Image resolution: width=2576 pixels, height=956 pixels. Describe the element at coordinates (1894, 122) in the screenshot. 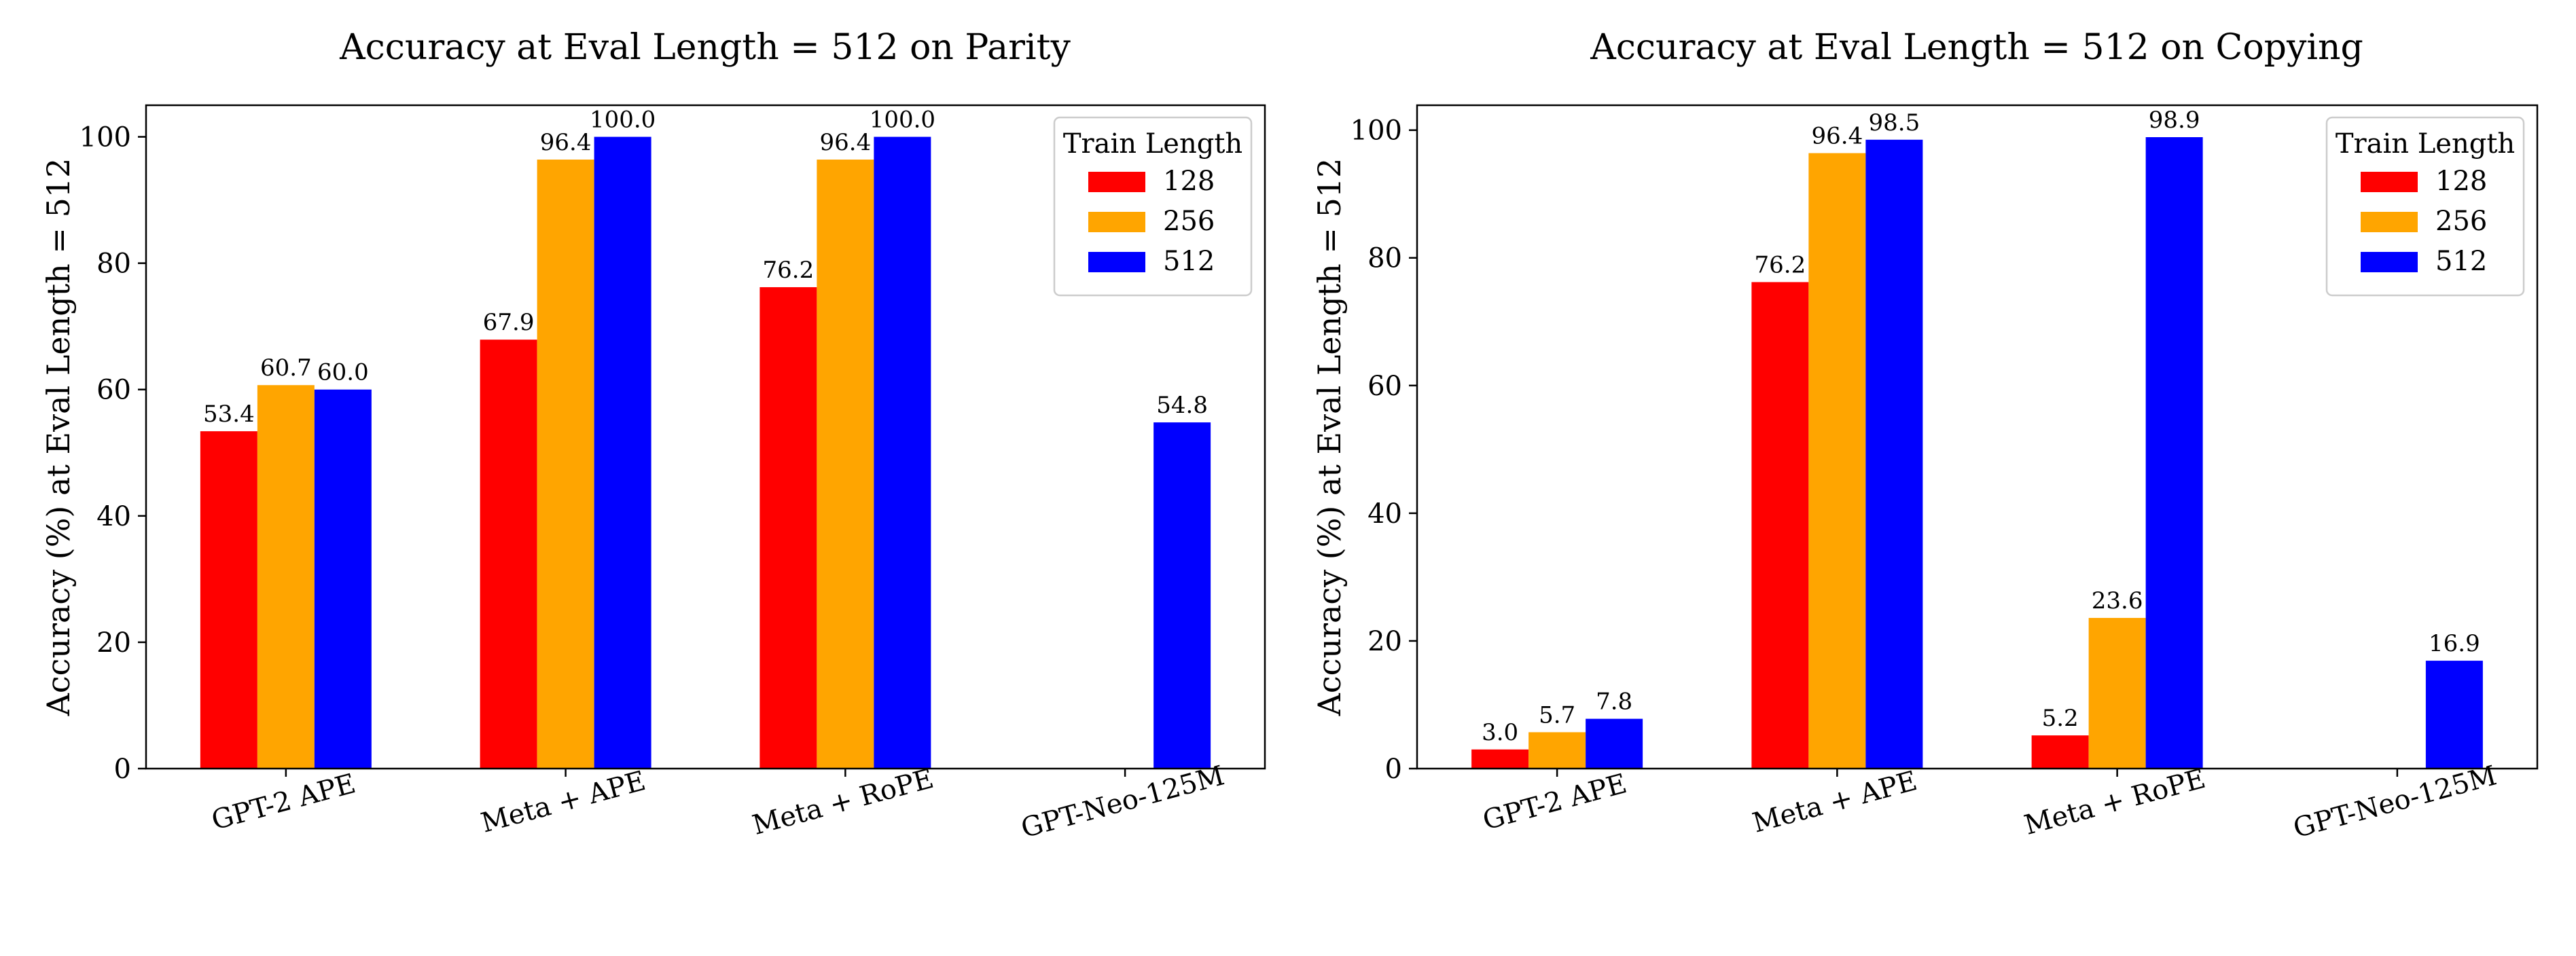

I see `data-label: 98.5` at that location.